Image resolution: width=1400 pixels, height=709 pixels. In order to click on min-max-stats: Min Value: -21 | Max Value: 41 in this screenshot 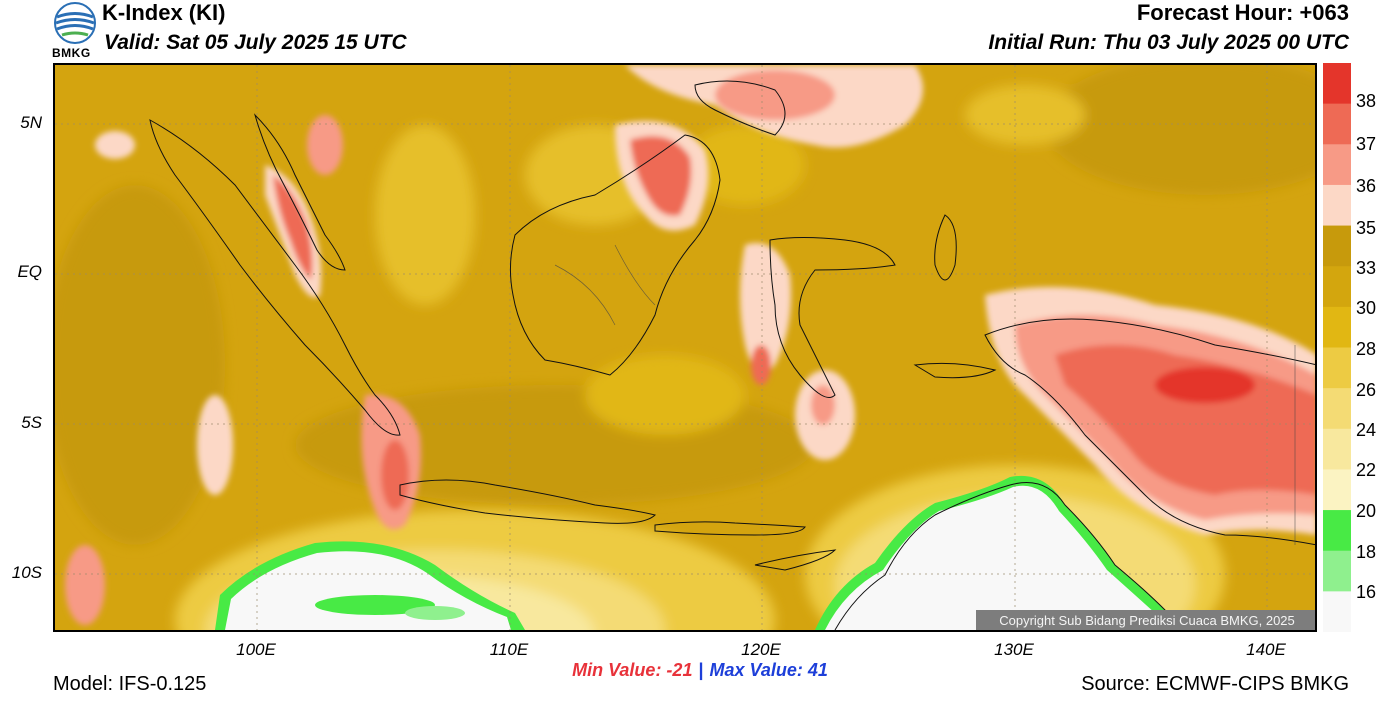, I will do `click(700, 670)`.